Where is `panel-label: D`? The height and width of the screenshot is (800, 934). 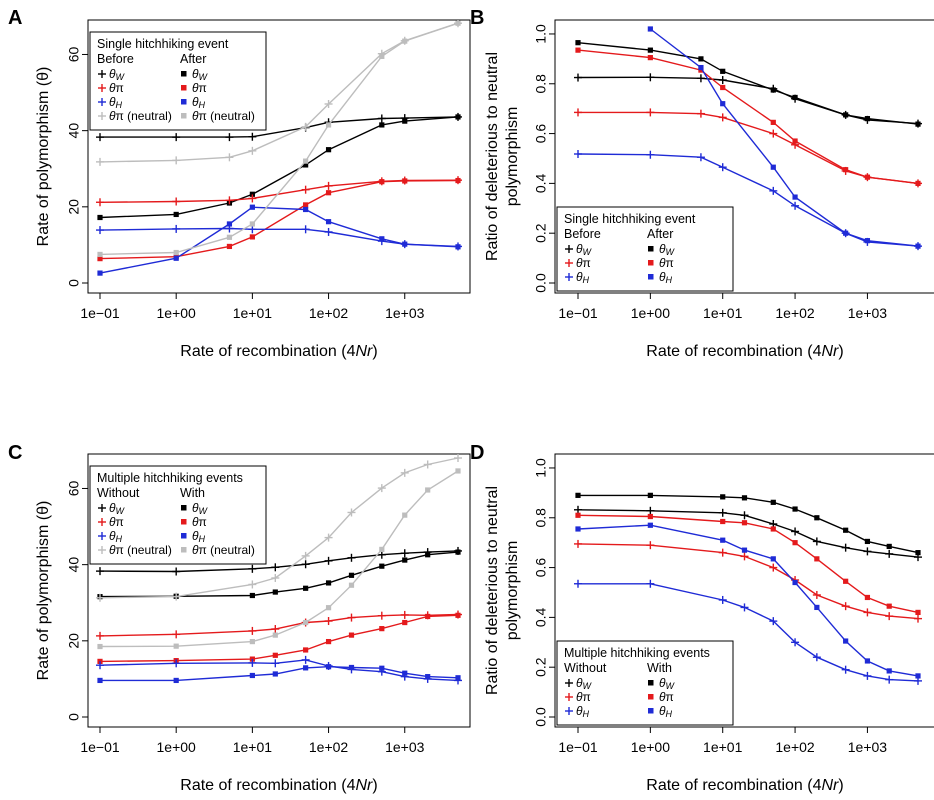
panel-label: D is located at coordinates (477, 453).